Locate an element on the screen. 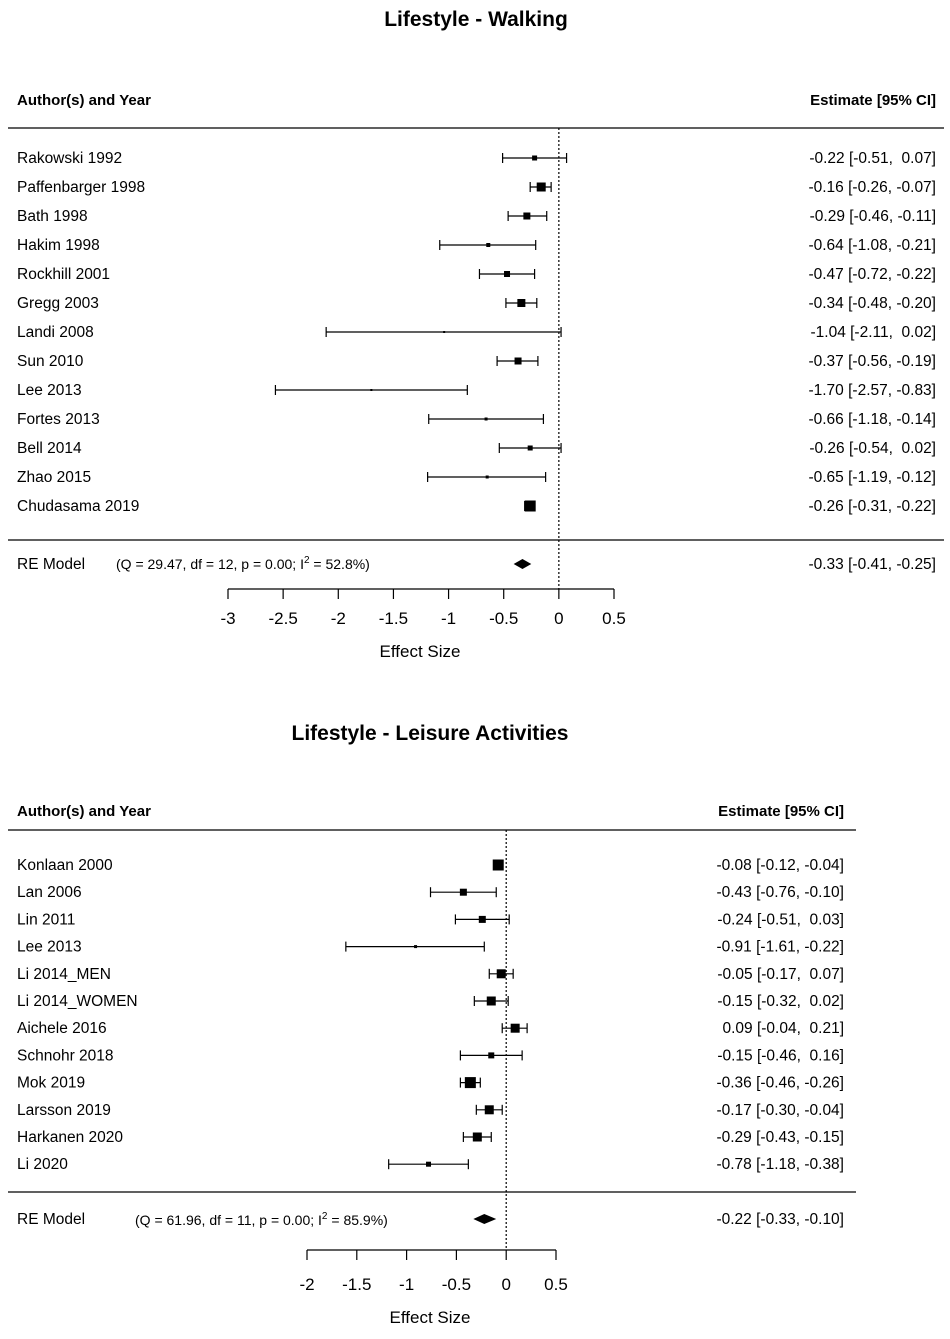  study-row: Li 2020 -0.78 [-1.18, -0.38] is located at coordinates (430, 1164).